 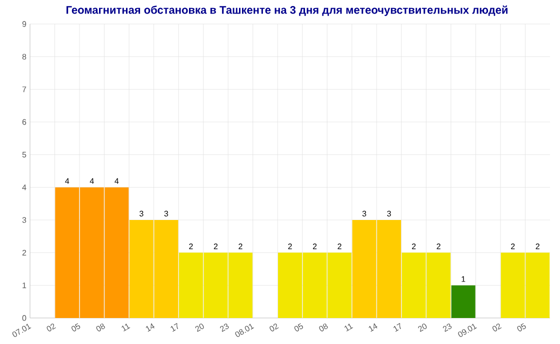 What do you see at coordinates (24, 253) in the screenshot?
I see `y-tick-label: 2` at bounding box center [24, 253].